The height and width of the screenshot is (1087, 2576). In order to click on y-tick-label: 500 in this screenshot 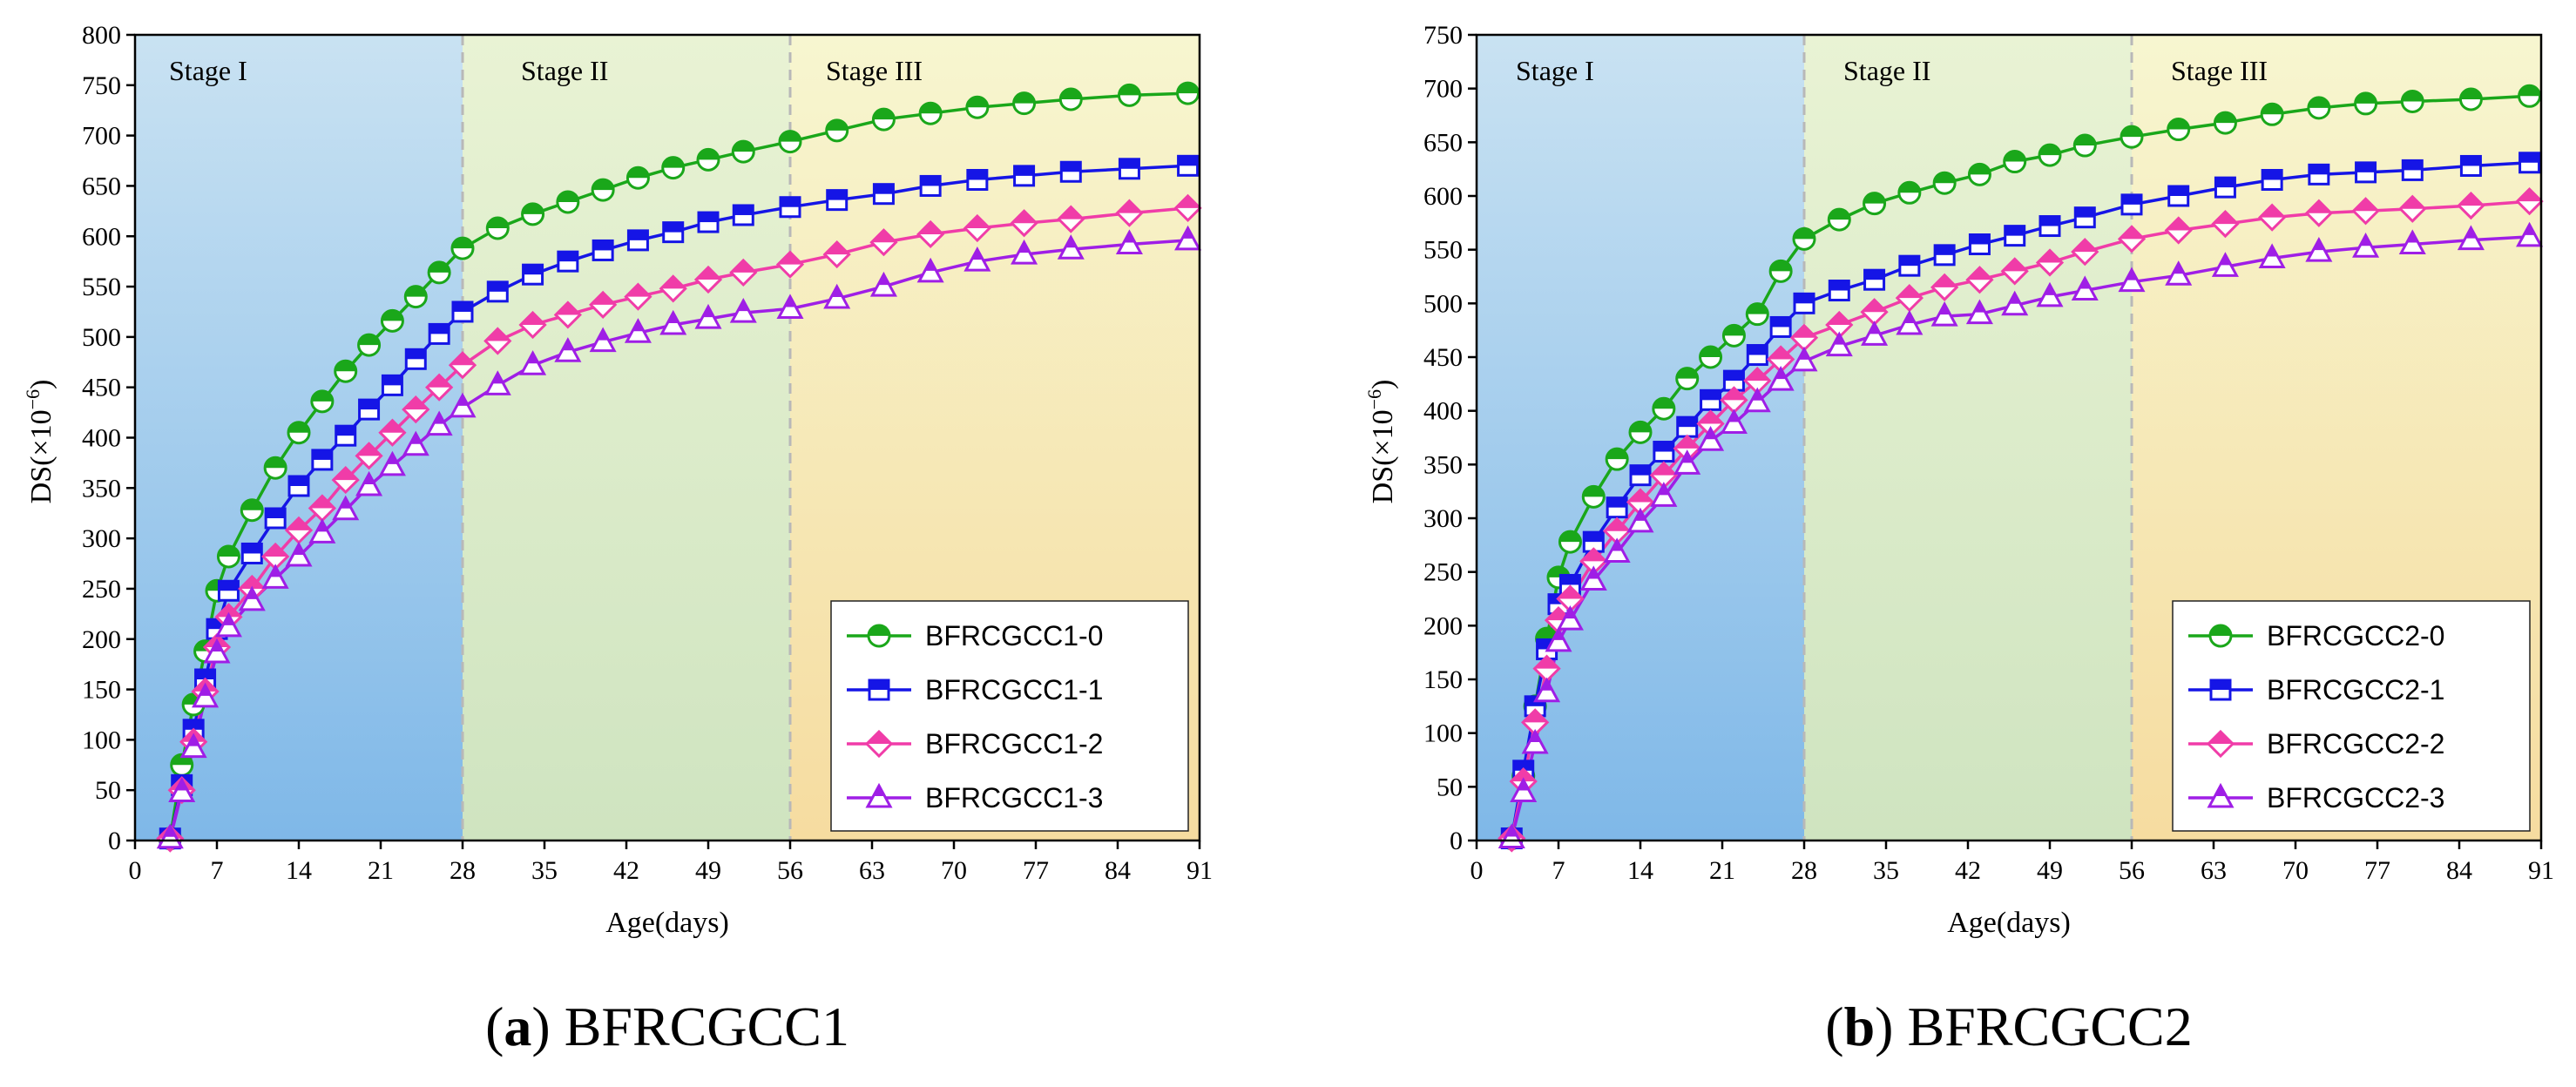, I will do `click(1443, 303)`.